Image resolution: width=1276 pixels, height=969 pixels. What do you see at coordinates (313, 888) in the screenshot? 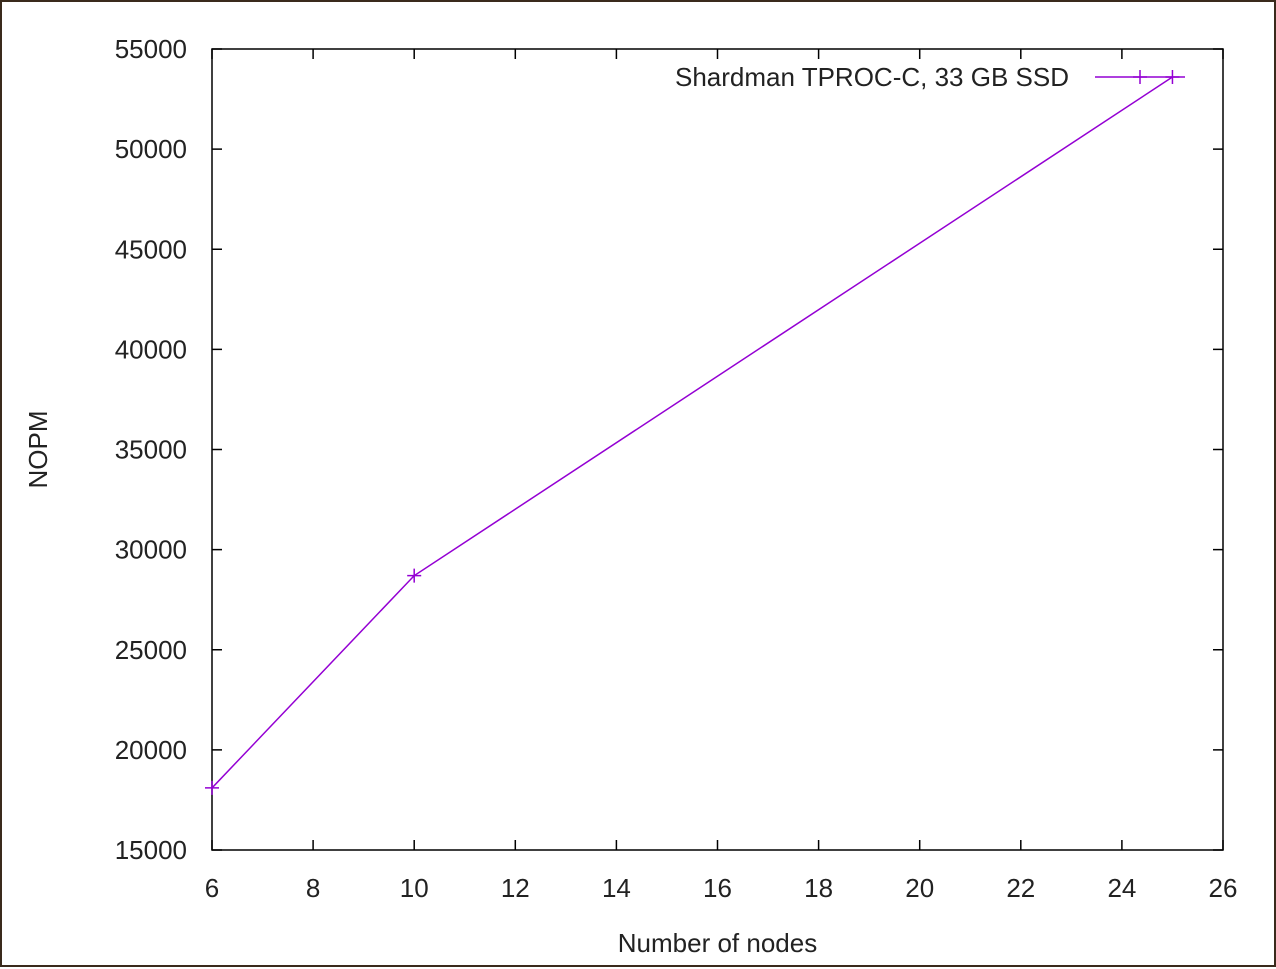
I see `x-tick-label: 8` at bounding box center [313, 888].